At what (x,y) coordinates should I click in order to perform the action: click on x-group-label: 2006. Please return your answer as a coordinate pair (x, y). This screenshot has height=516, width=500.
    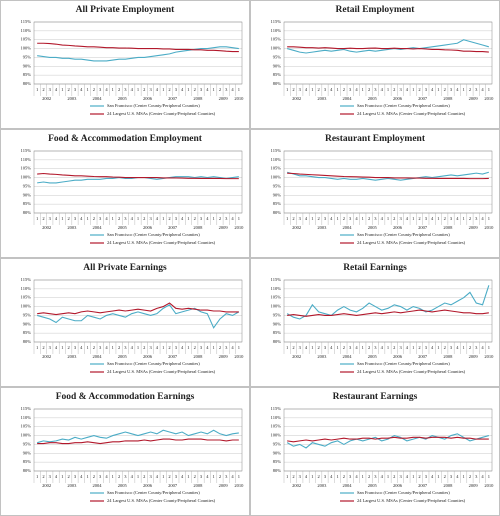
    Looking at the image, I should click on (398, 227).